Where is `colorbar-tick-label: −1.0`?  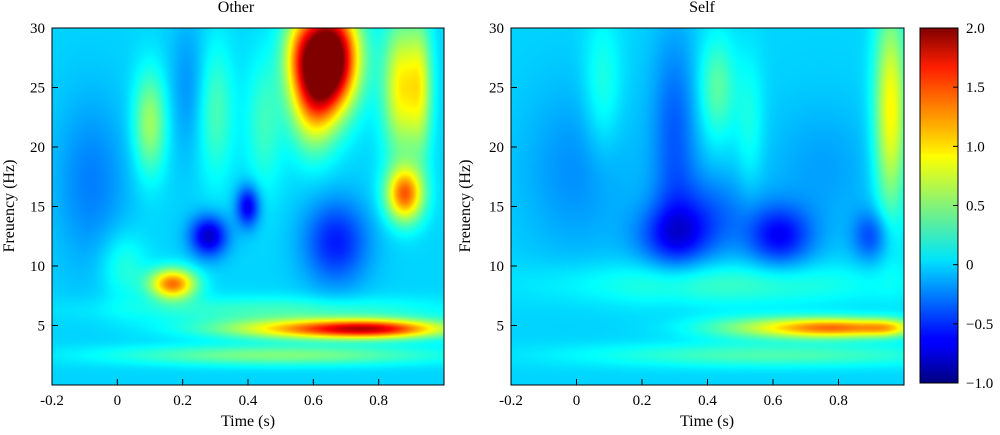
colorbar-tick-label: −1.0 is located at coordinates (979, 384).